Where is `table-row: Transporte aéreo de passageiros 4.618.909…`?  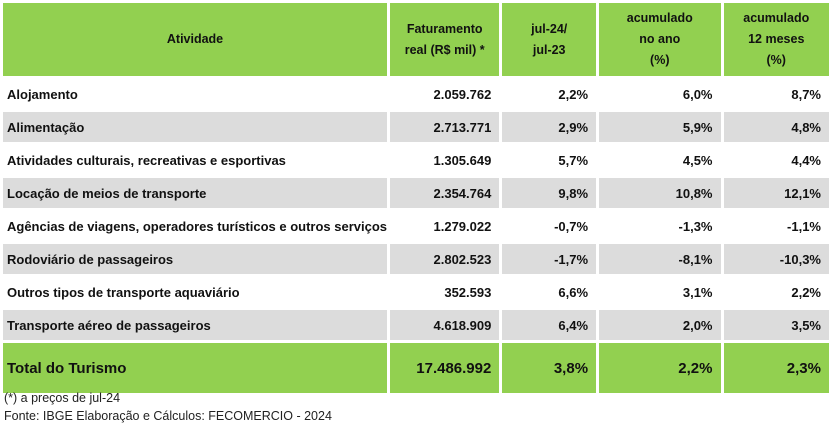 table-row: Transporte aéreo de passageiros 4.618.909… is located at coordinates (416, 325).